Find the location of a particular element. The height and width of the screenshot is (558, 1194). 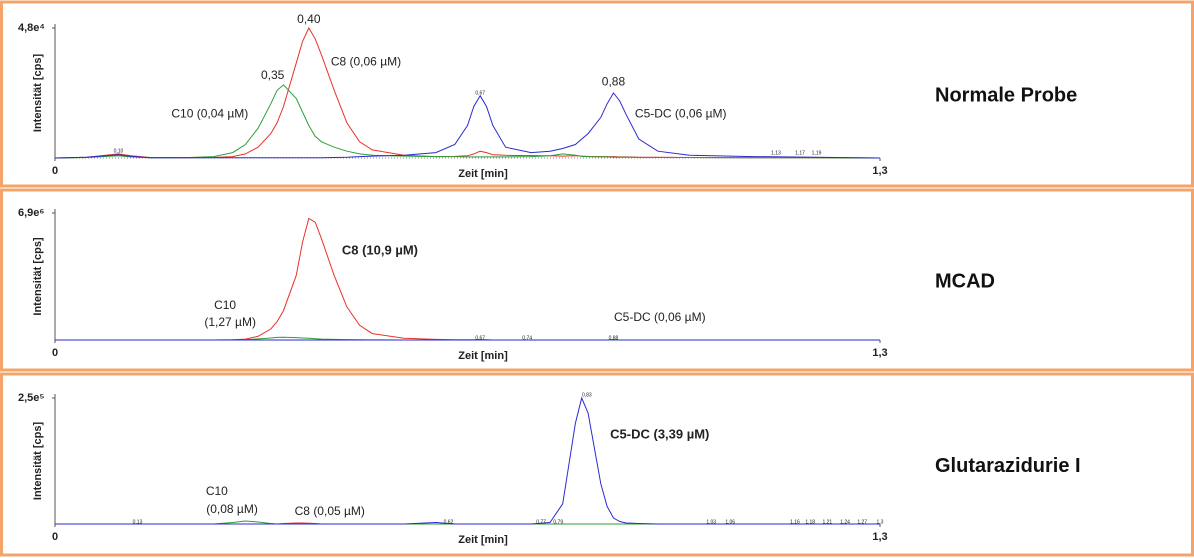

panel-title: Normale Probe is located at coordinates (1006, 95).